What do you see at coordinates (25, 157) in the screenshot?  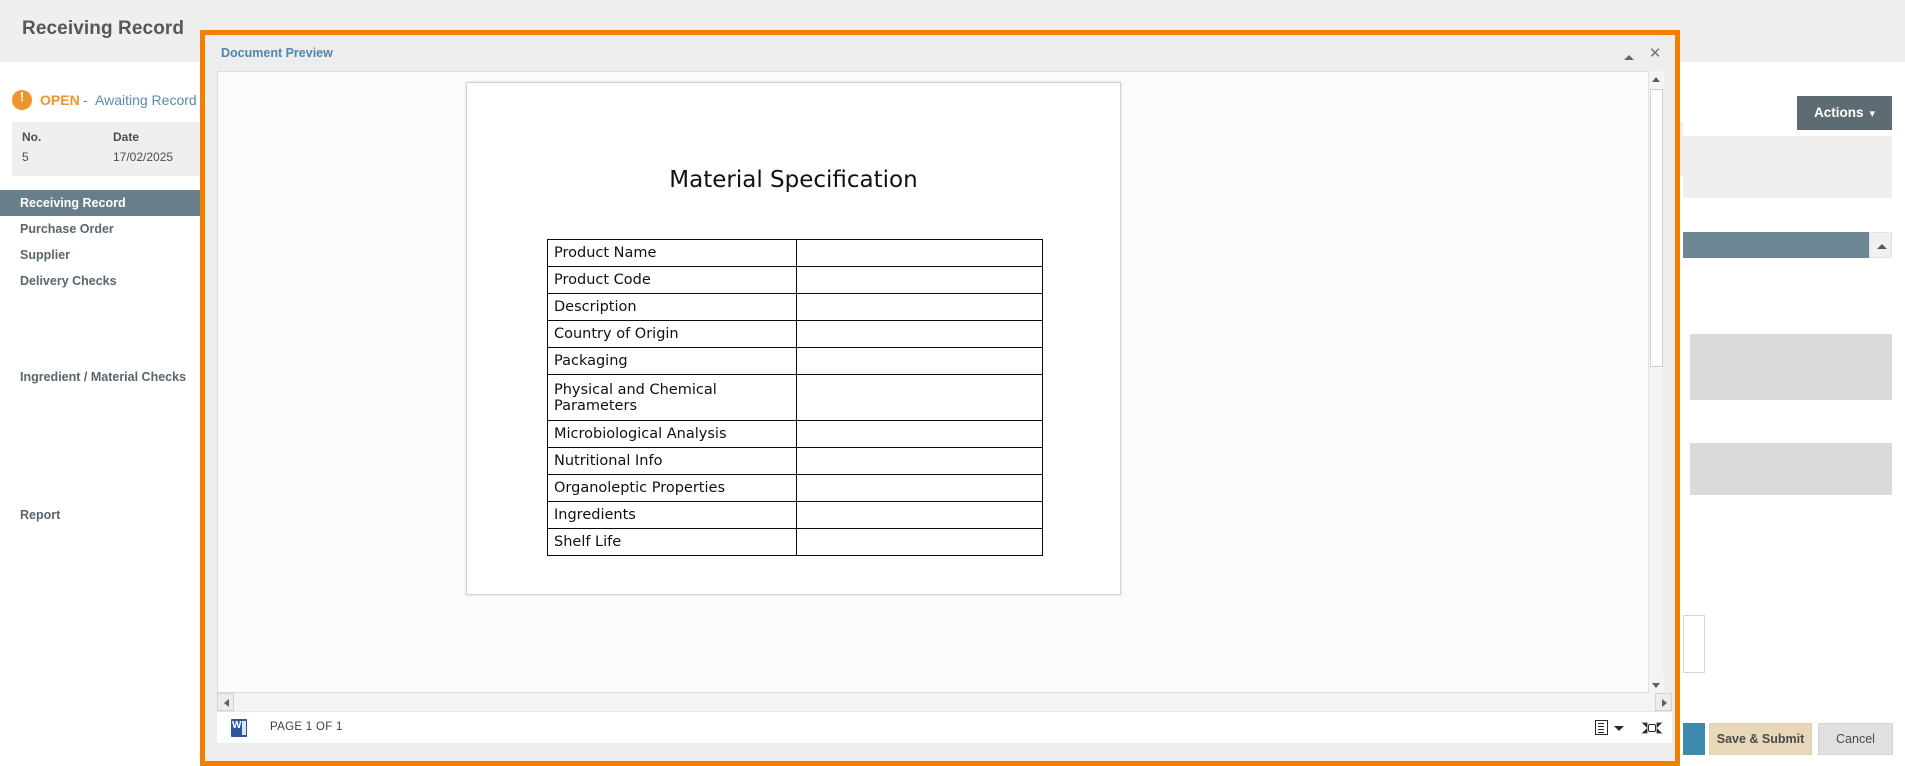 I see `record-no-value: 5` at bounding box center [25, 157].